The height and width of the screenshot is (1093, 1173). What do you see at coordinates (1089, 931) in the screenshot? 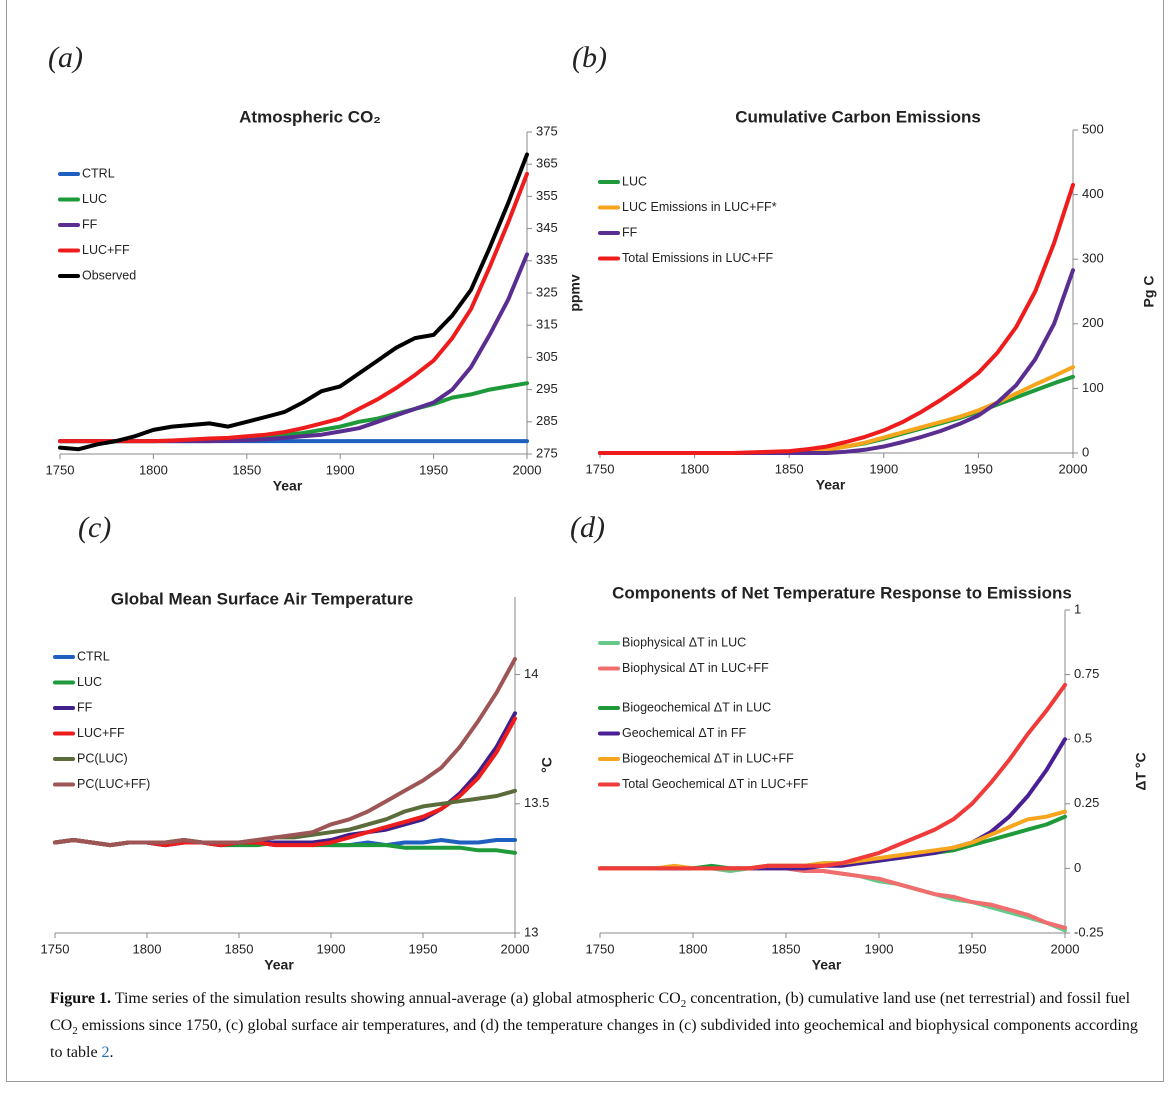
I see `y-tick-label: -0.25` at bounding box center [1089, 931].